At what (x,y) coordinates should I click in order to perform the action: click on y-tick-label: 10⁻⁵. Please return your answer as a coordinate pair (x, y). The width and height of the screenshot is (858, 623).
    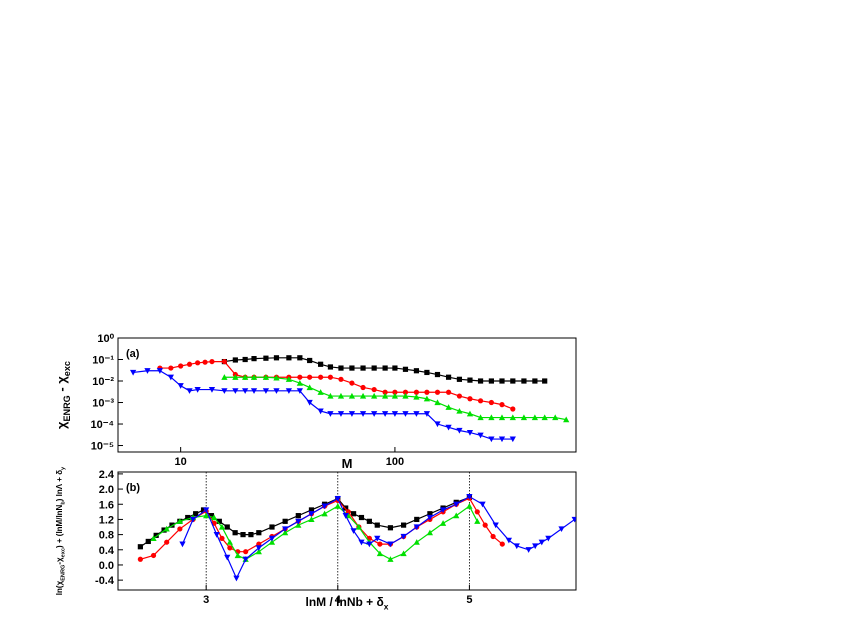
    Looking at the image, I should click on (102, 447).